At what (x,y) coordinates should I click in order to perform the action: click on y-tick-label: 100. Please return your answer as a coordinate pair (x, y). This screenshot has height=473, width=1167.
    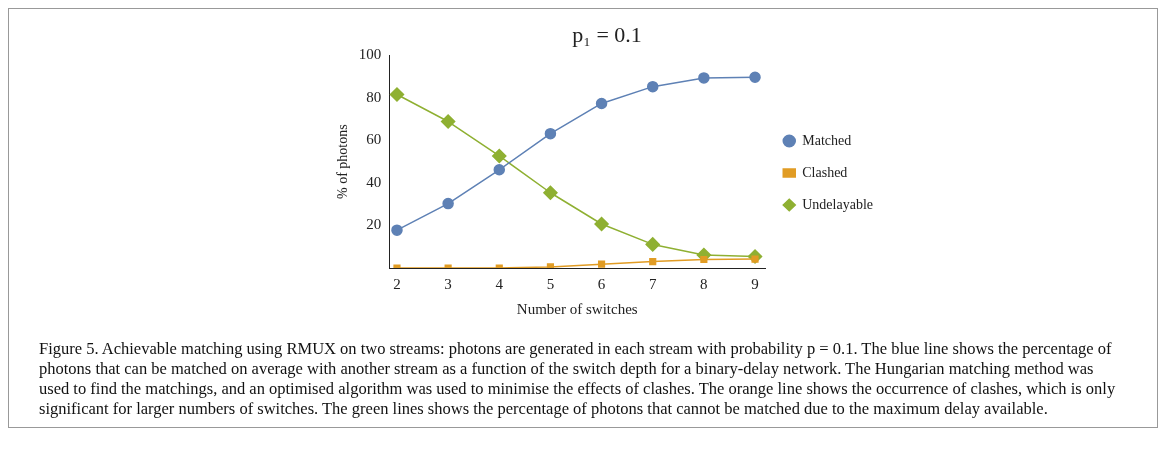
    Looking at the image, I should click on (370, 54).